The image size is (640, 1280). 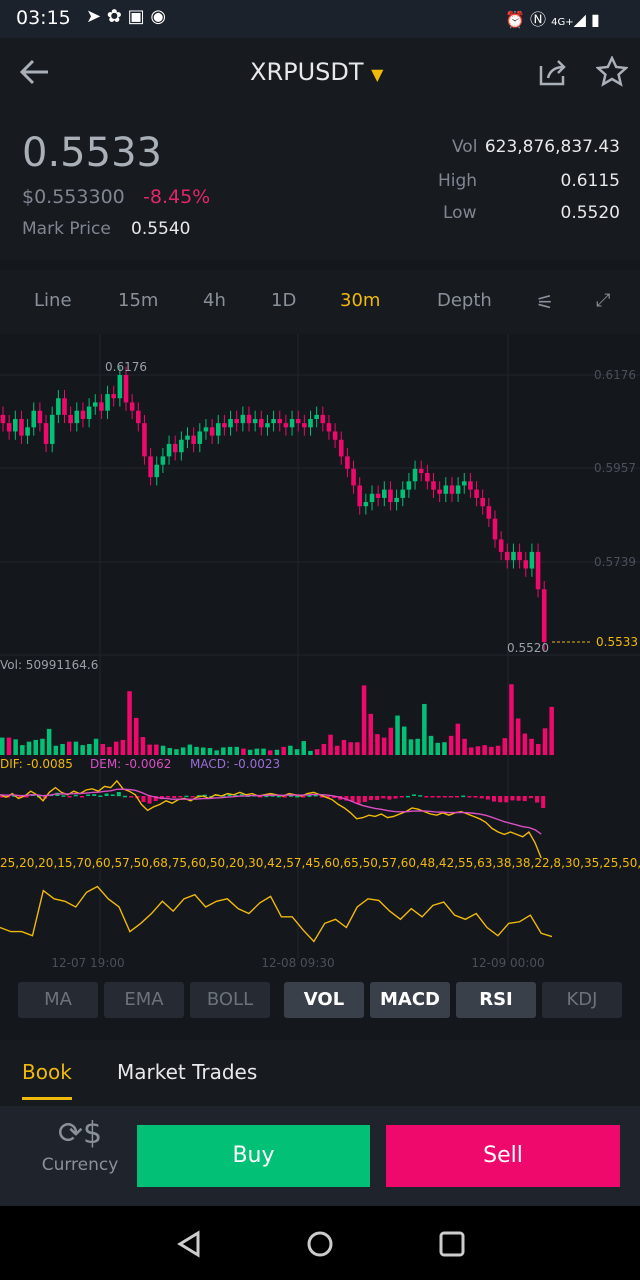 What do you see at coordinates (496, 1000) in the screenshot?
I see `indicator-rsi: RSI` at bounding box center [496, 1000].